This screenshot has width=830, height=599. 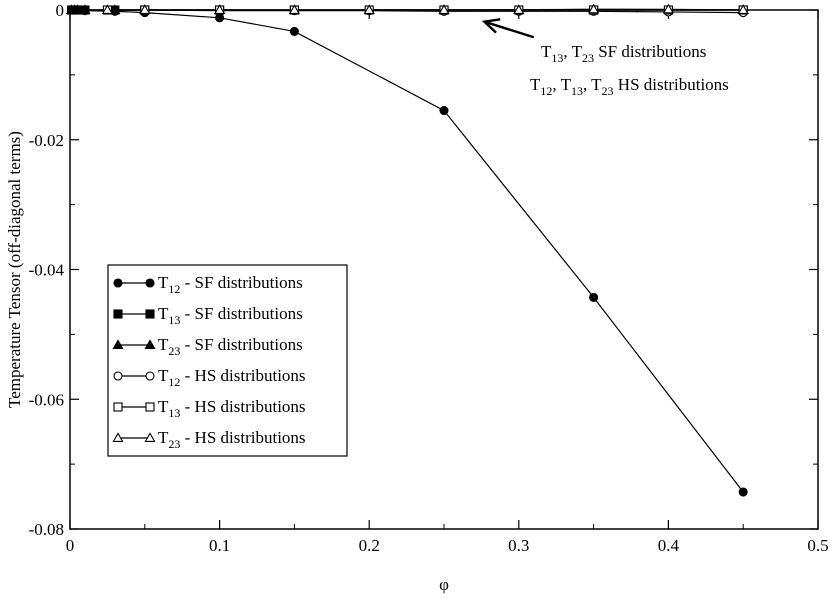 I want to click on x-tick-label: 0, so click(x=70, y=545).